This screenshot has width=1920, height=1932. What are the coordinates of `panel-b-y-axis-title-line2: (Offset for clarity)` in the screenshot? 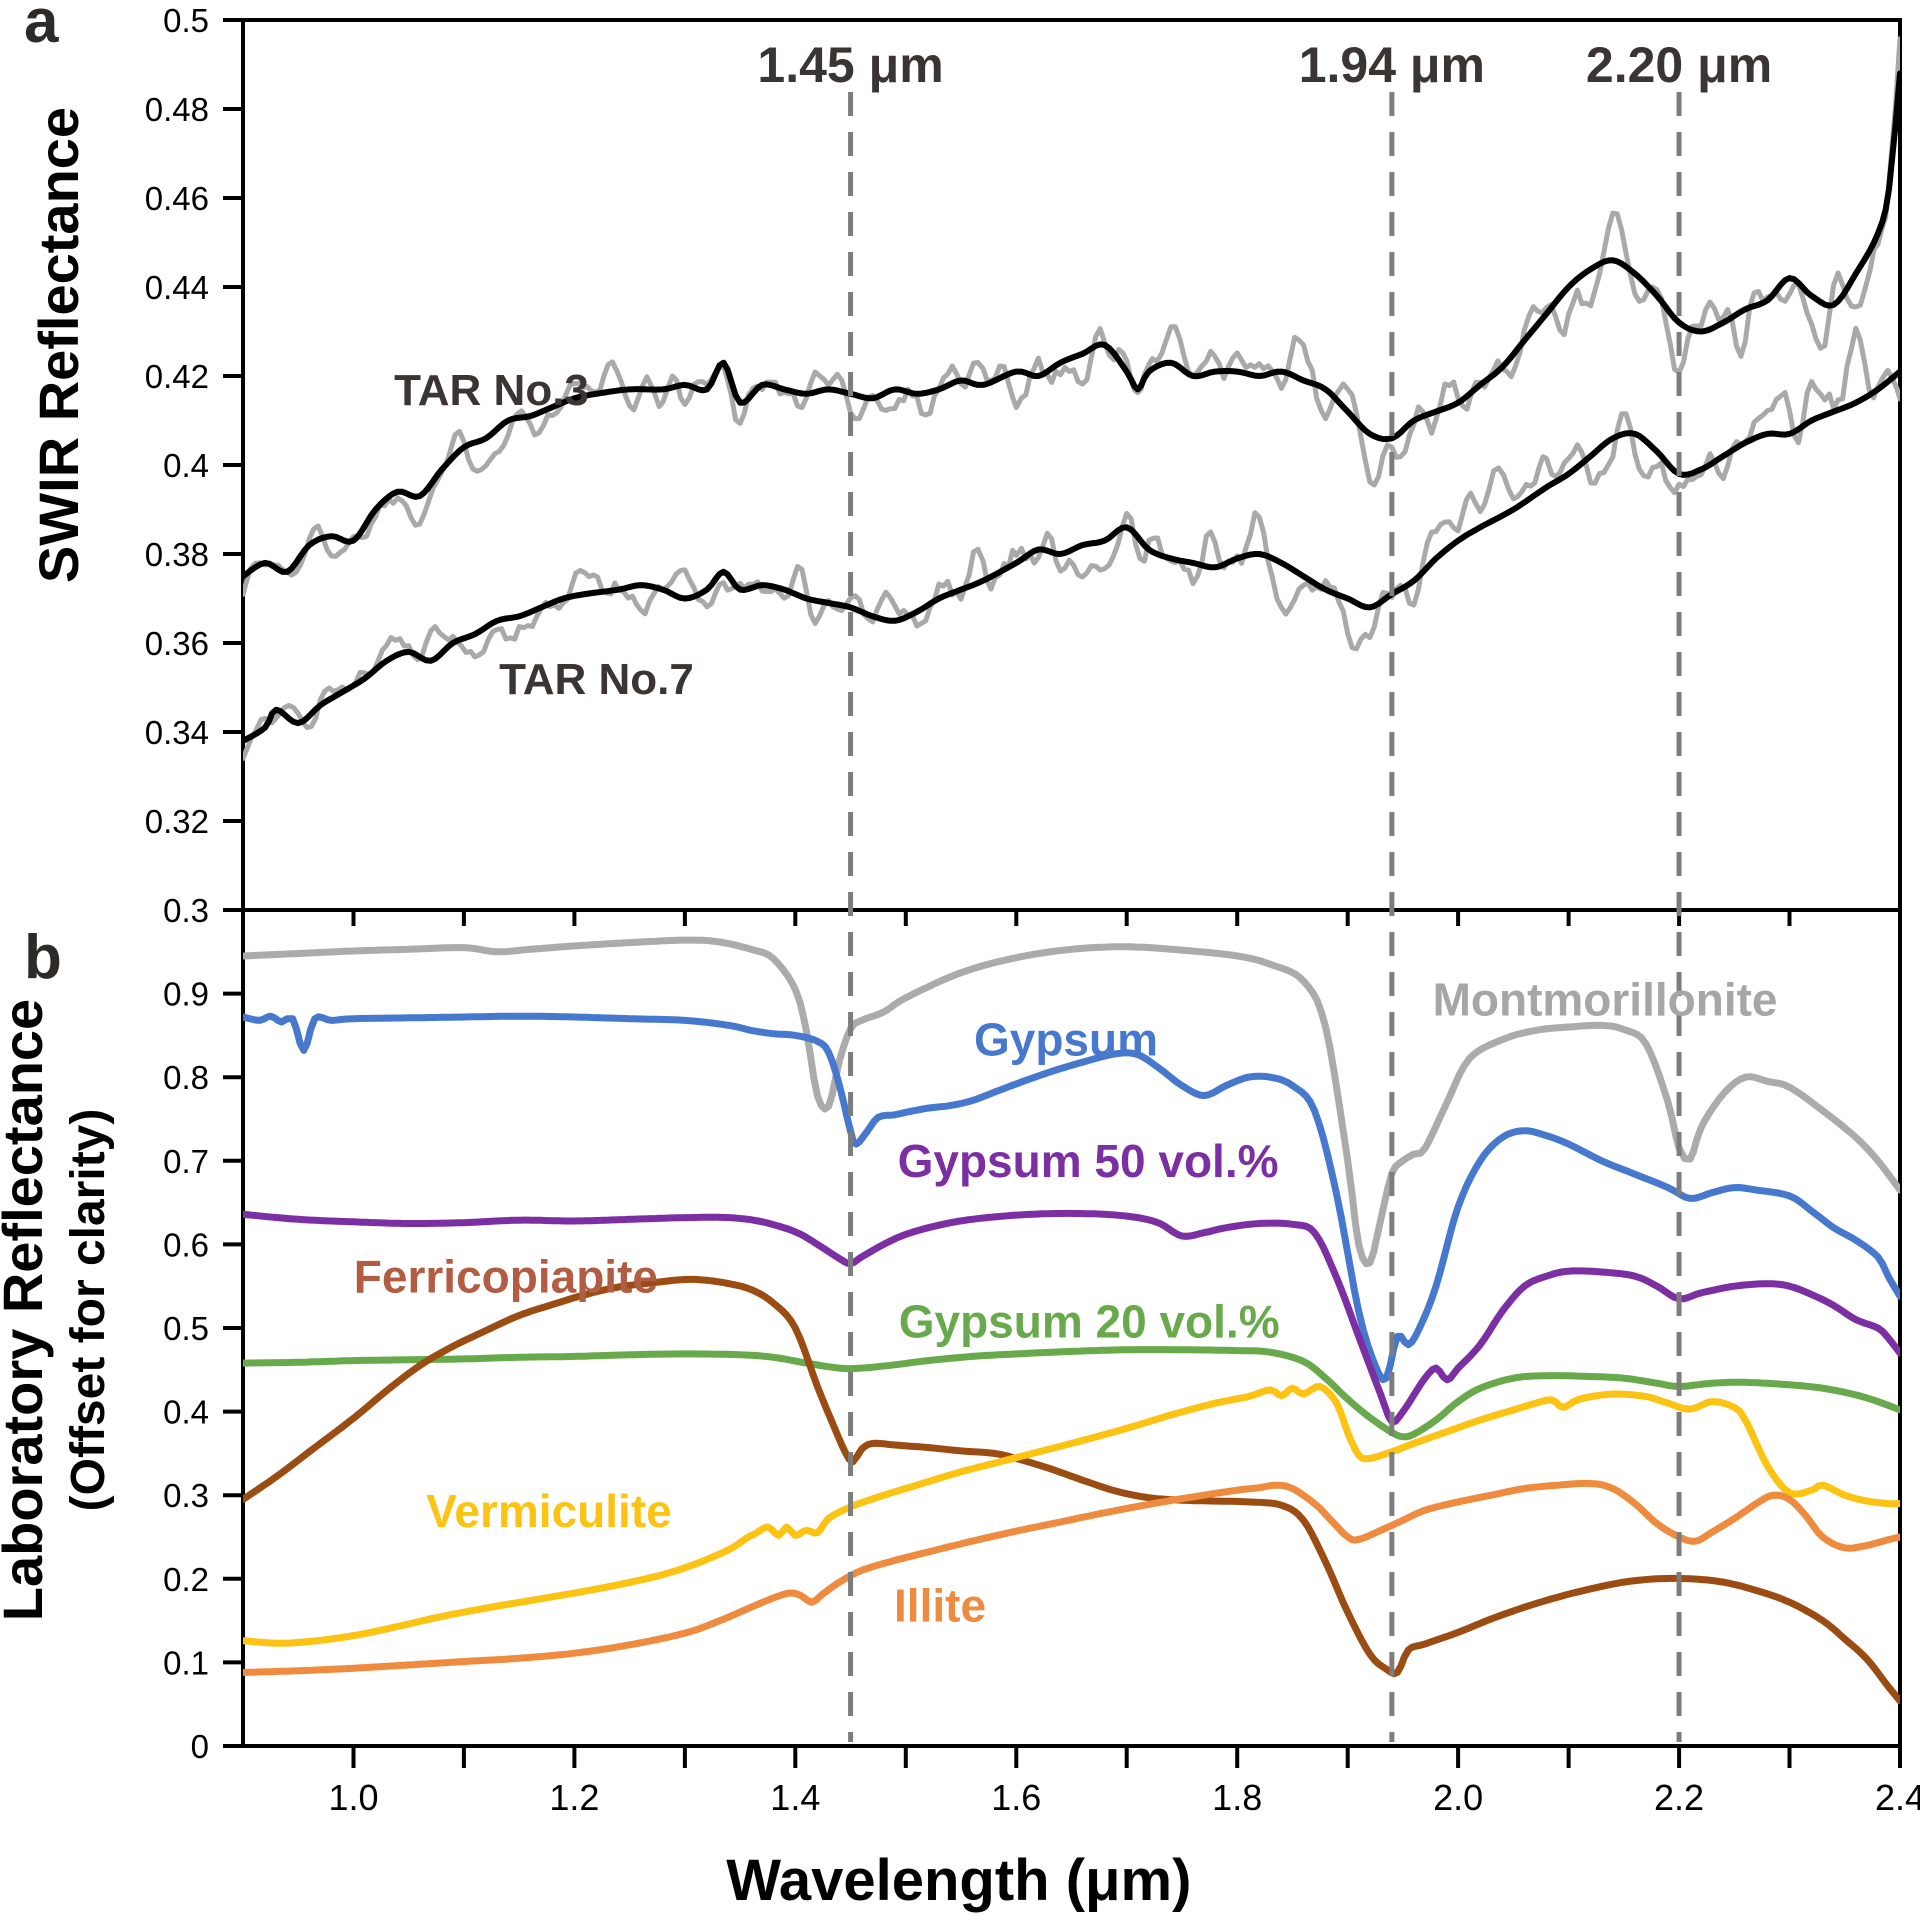 It's located at (88, 1310).